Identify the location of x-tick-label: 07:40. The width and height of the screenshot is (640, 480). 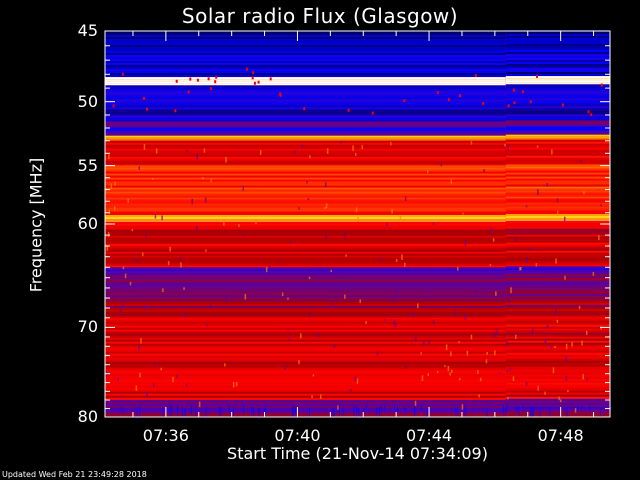
(297, 435).